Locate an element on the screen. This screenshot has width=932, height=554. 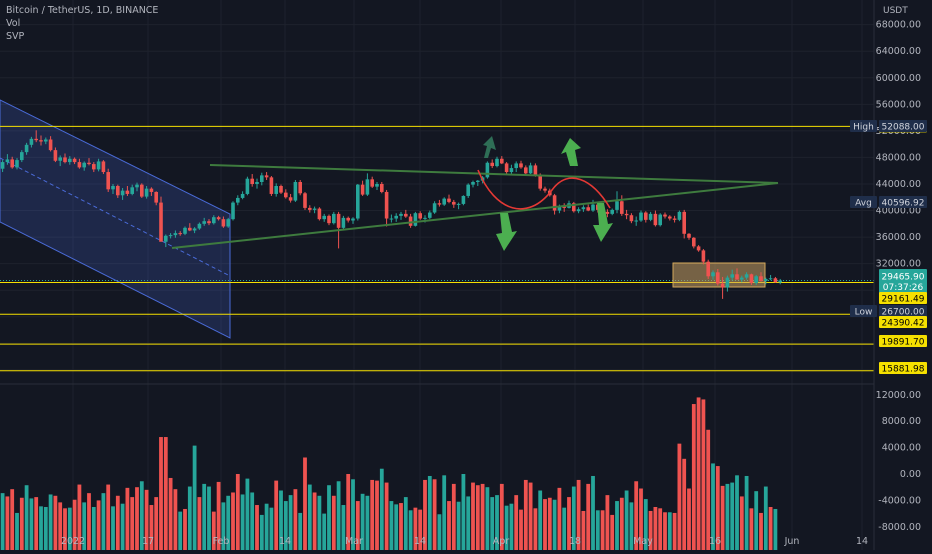
time-tick-label: Mar is located at coordinates (354, 541).